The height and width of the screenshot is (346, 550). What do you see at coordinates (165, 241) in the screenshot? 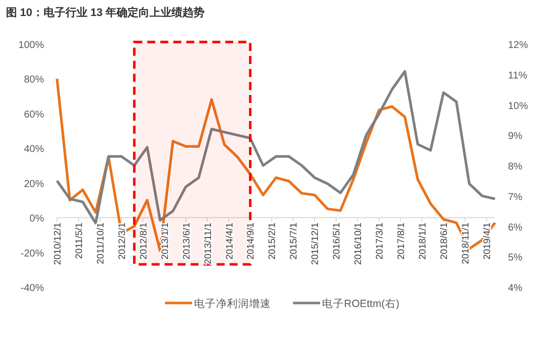
I see `x-tick-label: 2013/1/1` at bounding box center [165, 241].